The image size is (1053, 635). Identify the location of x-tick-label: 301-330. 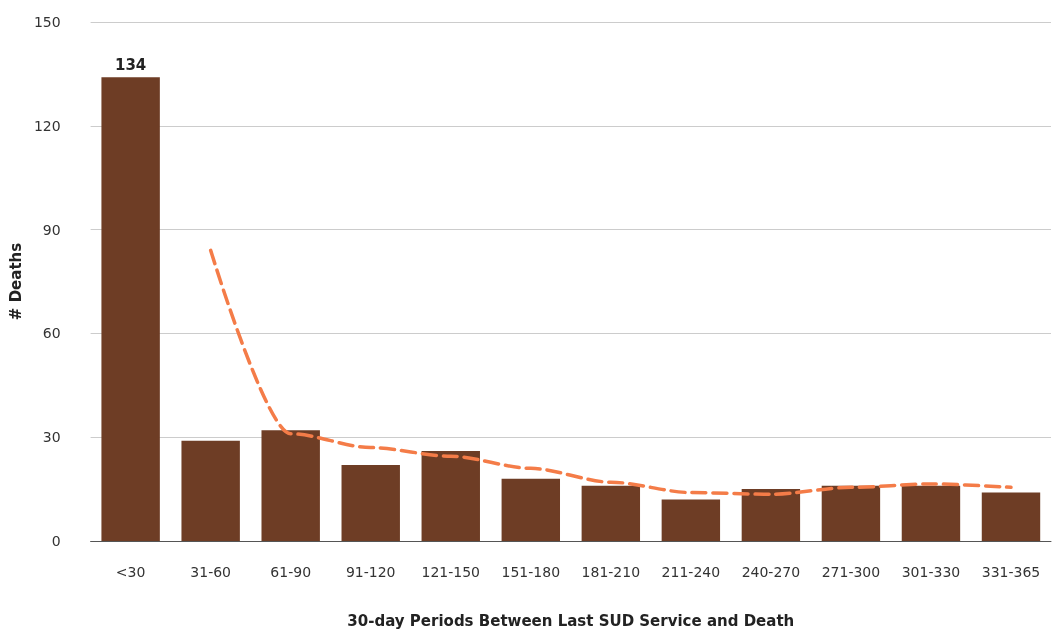
(931, 572).